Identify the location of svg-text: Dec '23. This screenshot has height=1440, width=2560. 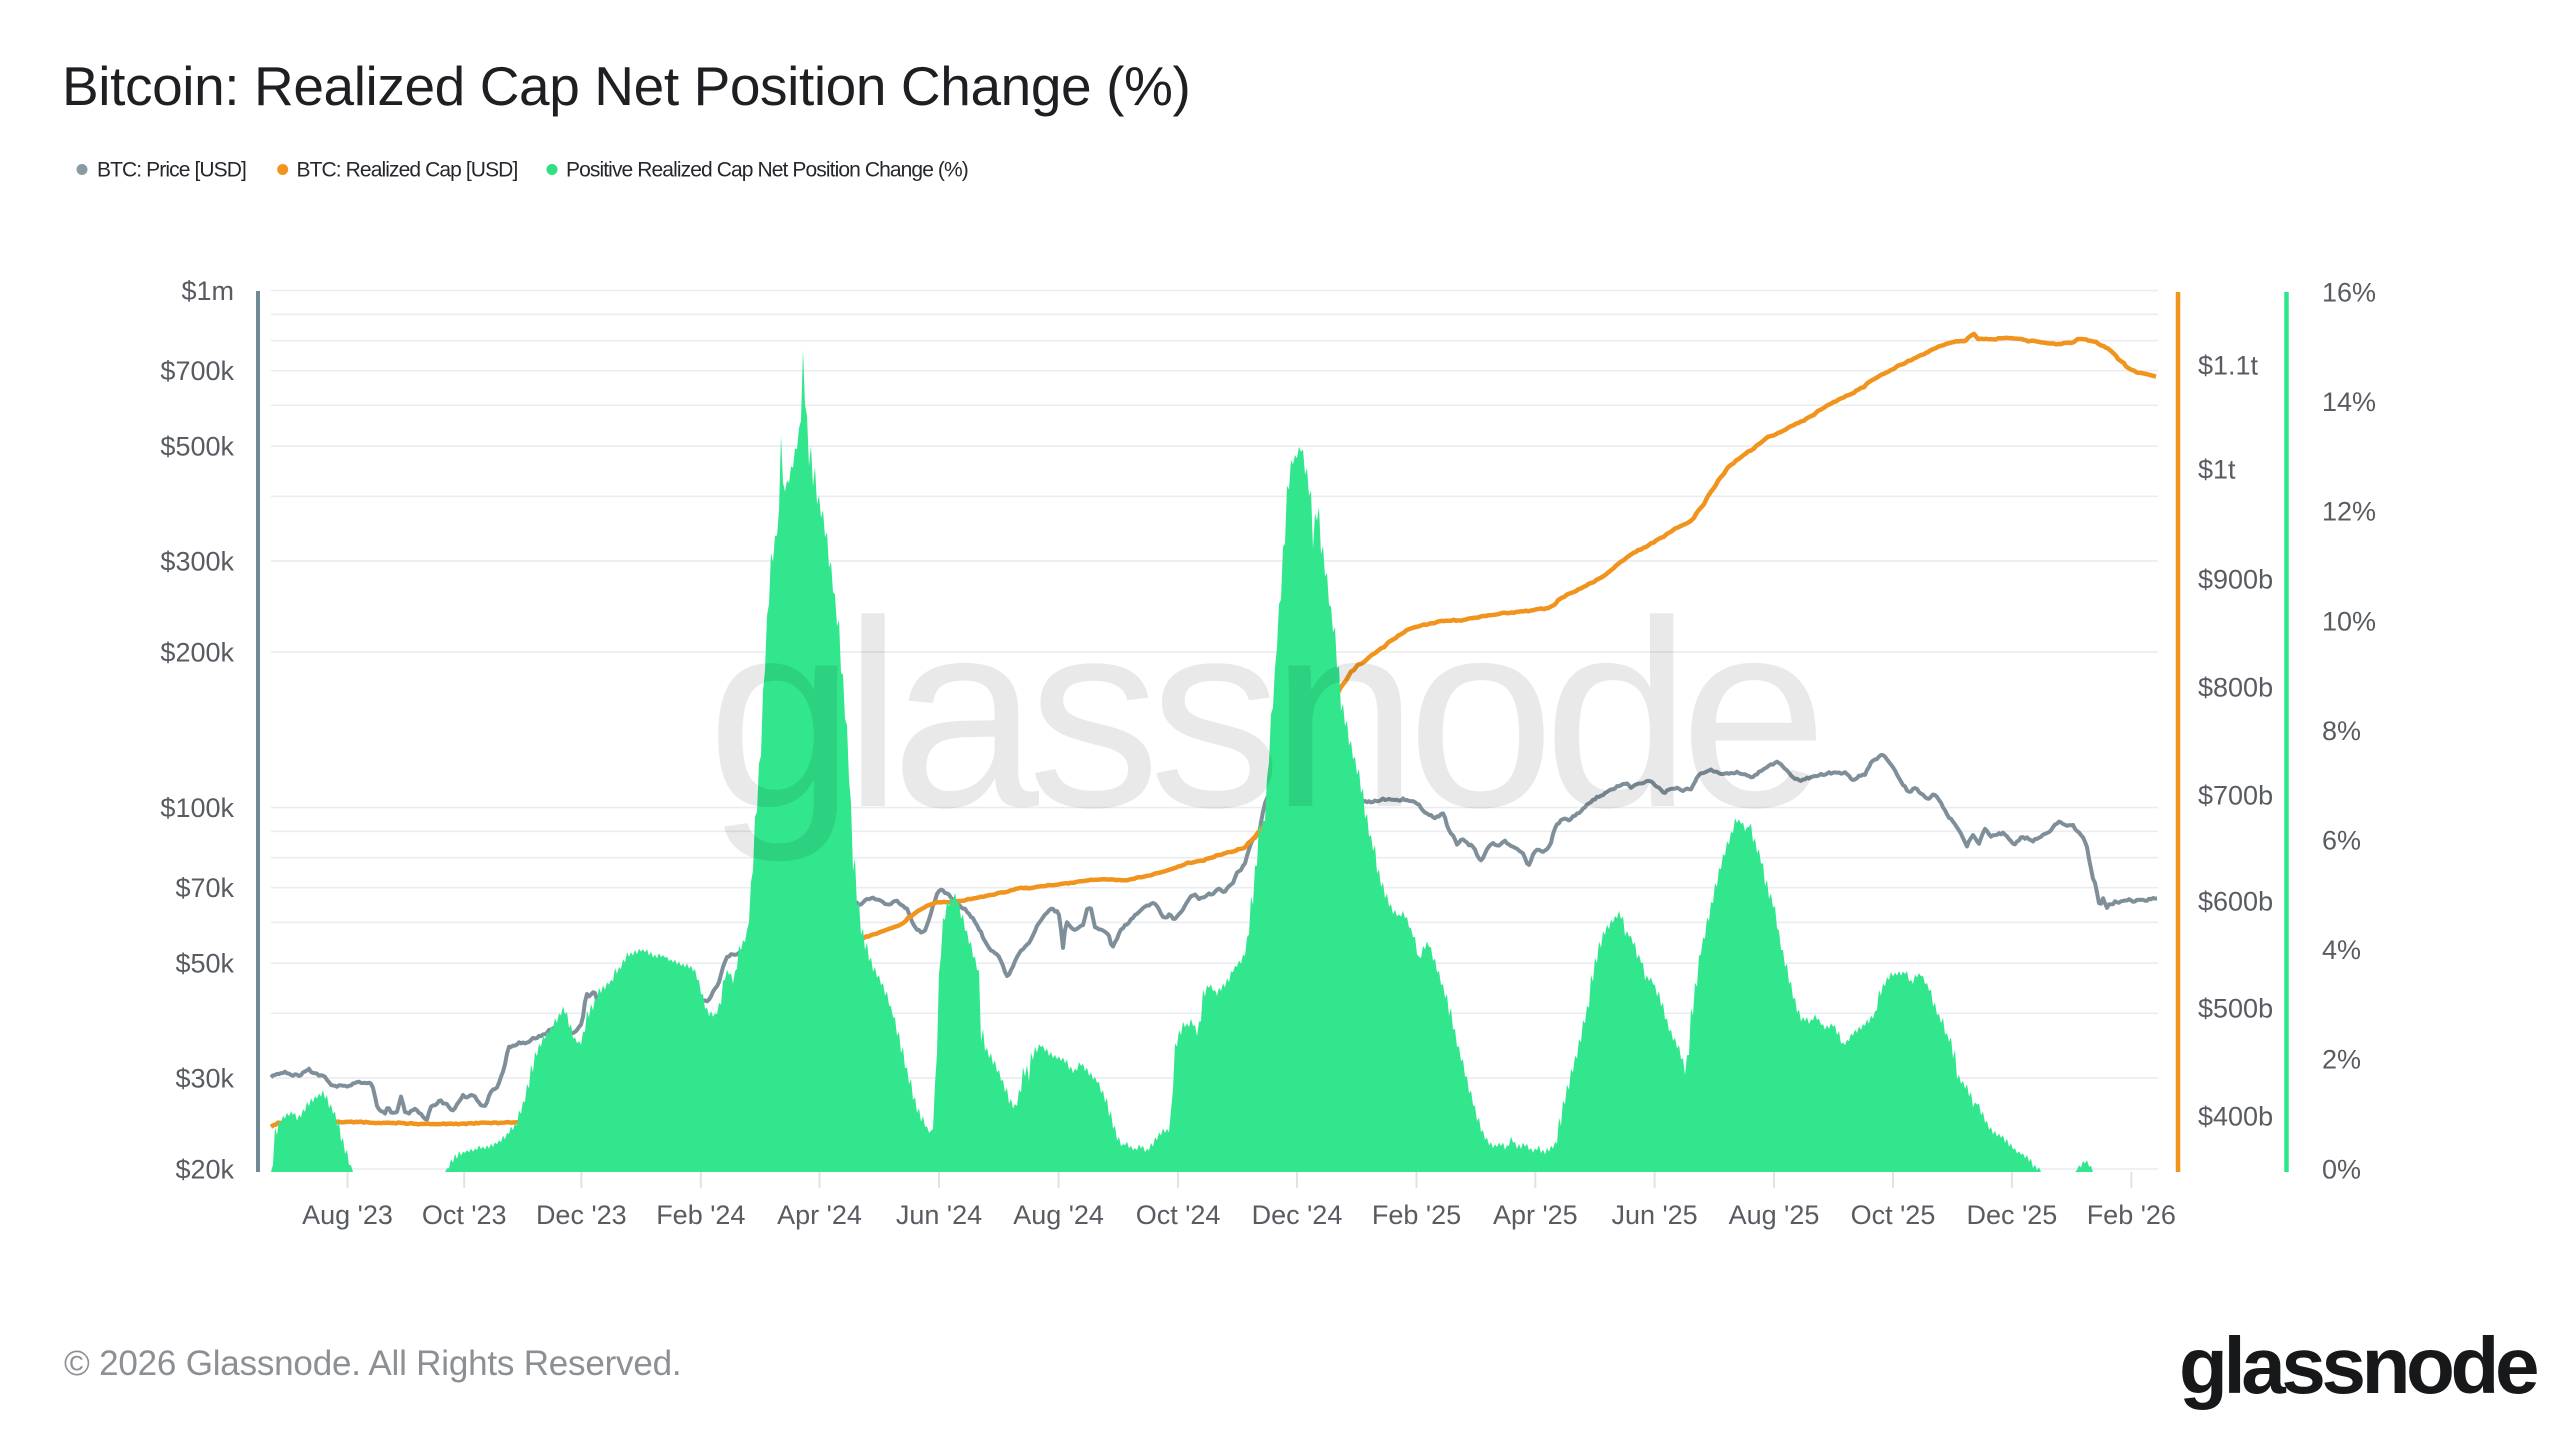
(581, 1215).